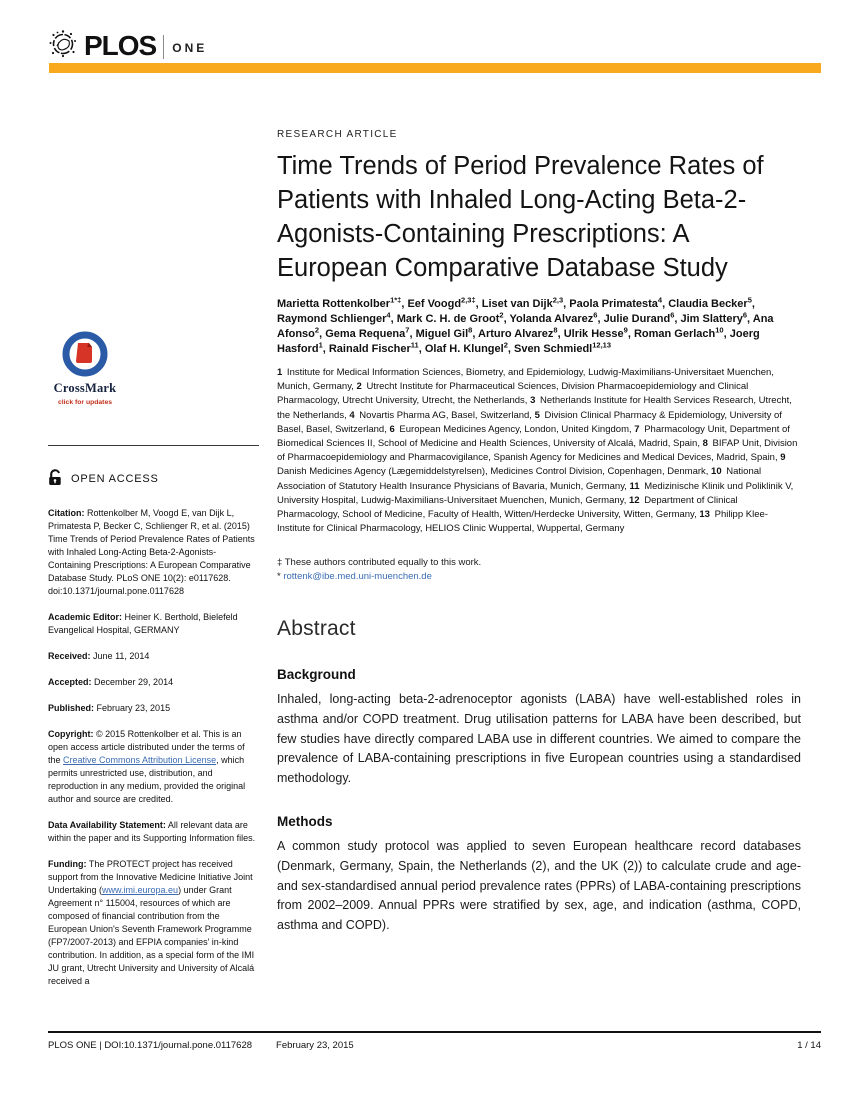  What do you see at coordinates (809, 1045) in the screenshot?
I see `footer-page-number: 1 / 14` at bounding box center [809, 1045].